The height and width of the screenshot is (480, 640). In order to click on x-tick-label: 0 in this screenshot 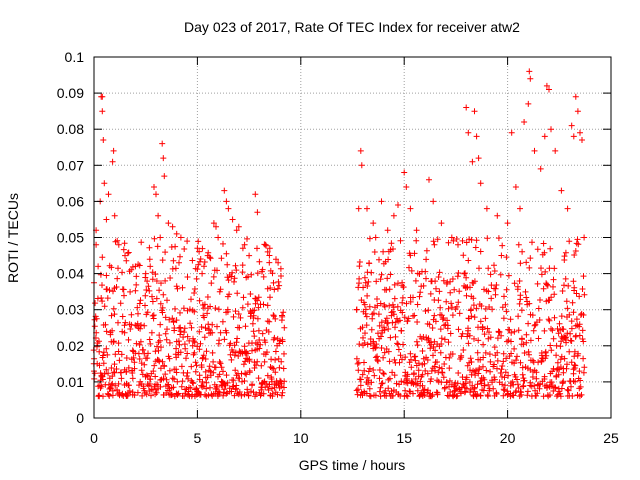, I will do `click(94, 438)`.